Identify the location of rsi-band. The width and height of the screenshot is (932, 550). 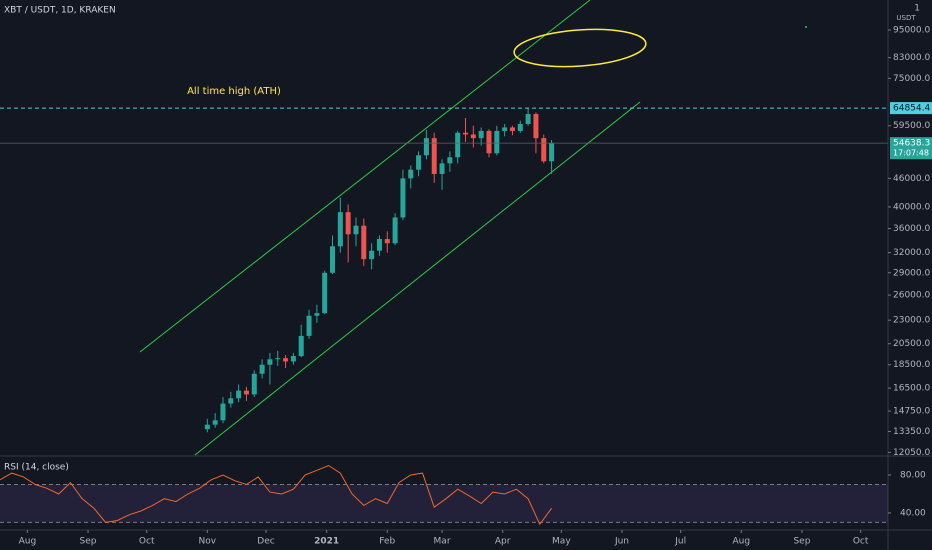
(444, 503).